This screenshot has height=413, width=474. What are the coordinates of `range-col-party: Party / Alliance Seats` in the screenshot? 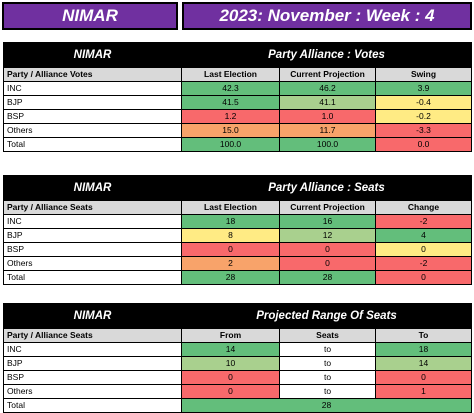 It's located at (92, 335).